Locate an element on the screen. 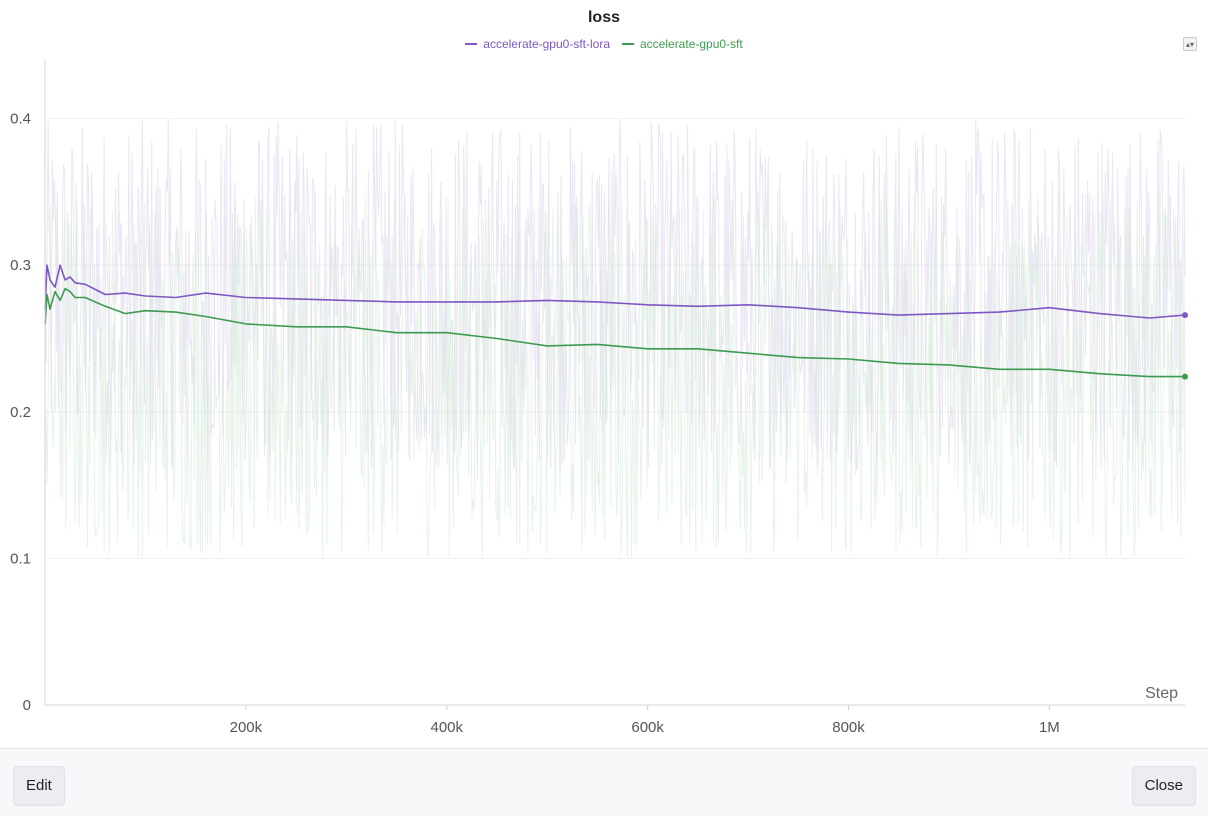  legend-item-sft: accelerate-gpu0-sft is located at coordinates (682, 44).